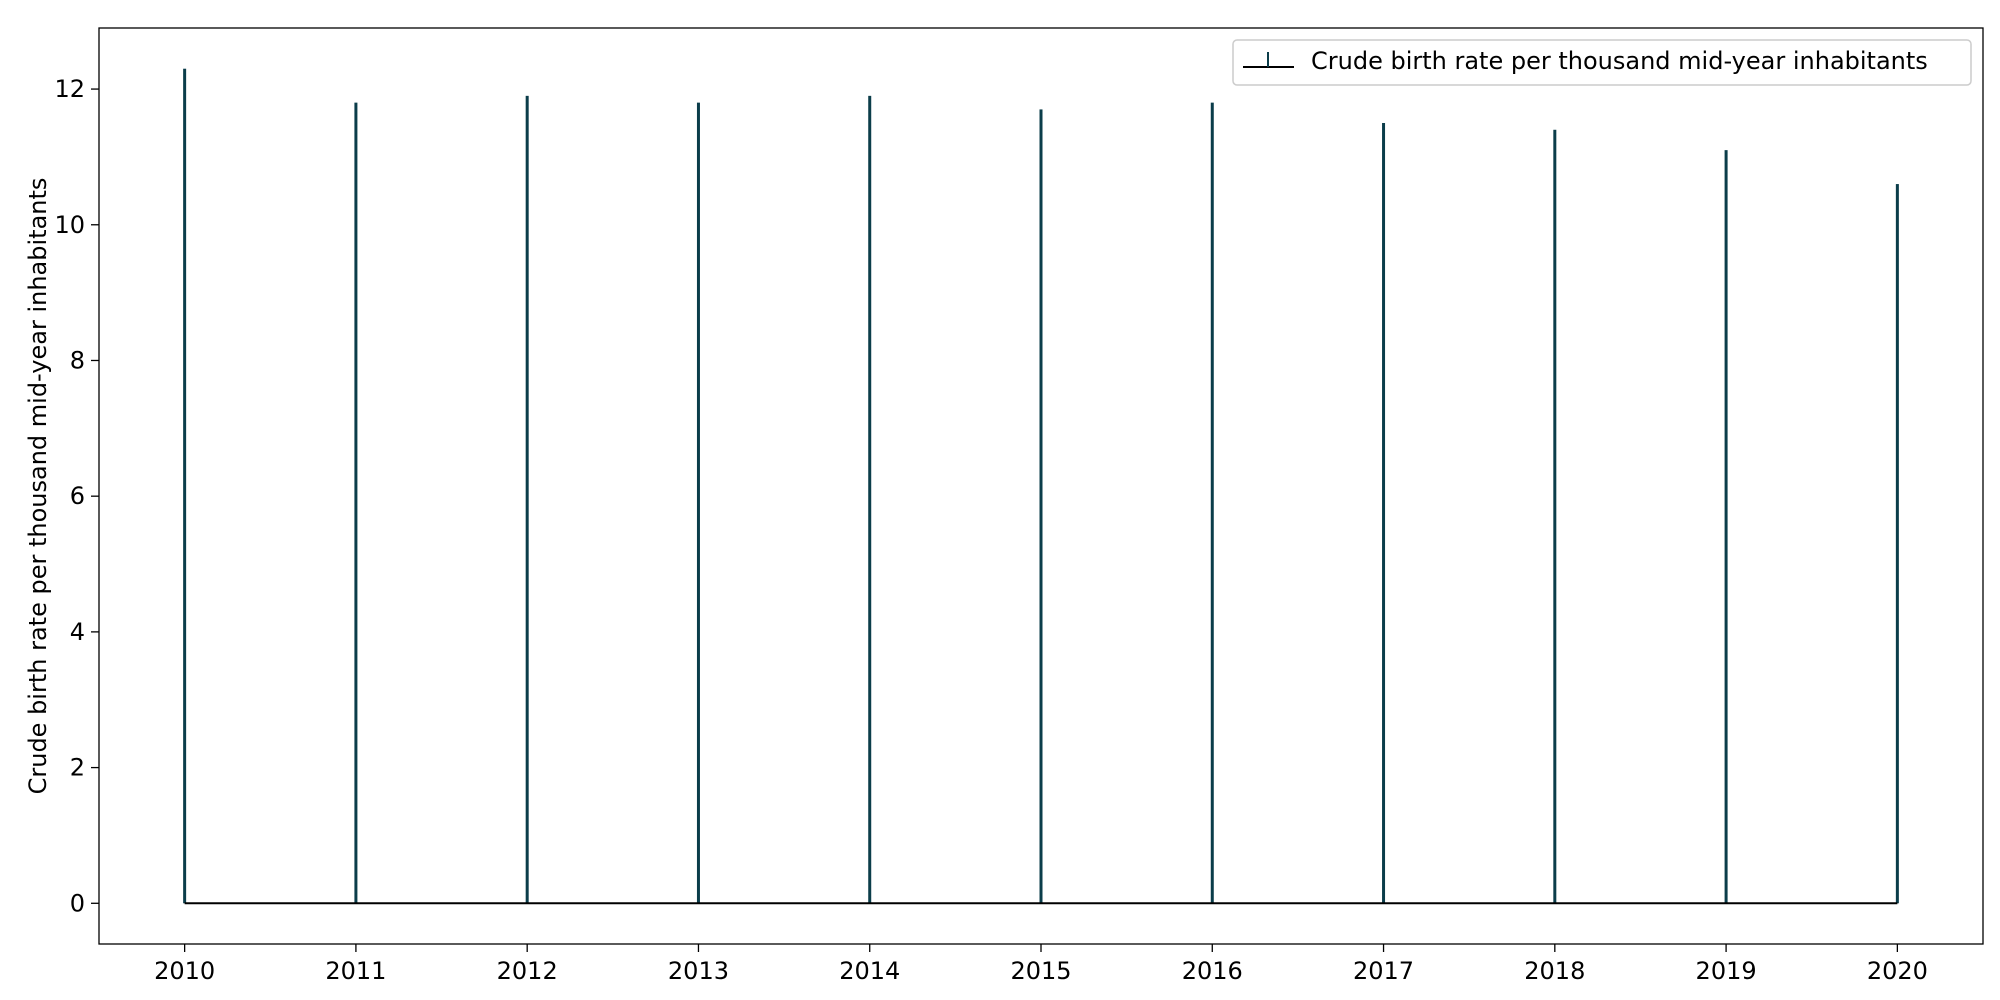  What do you see at coordinates (355, 971) in the screenshot?
I see `x-tick-label: 2011` at bounding box center [355, 971].